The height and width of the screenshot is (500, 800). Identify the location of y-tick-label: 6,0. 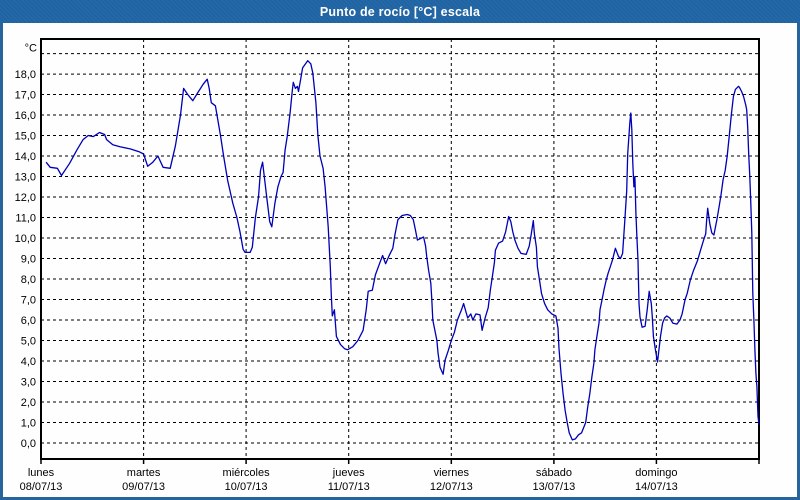
(28, 321).